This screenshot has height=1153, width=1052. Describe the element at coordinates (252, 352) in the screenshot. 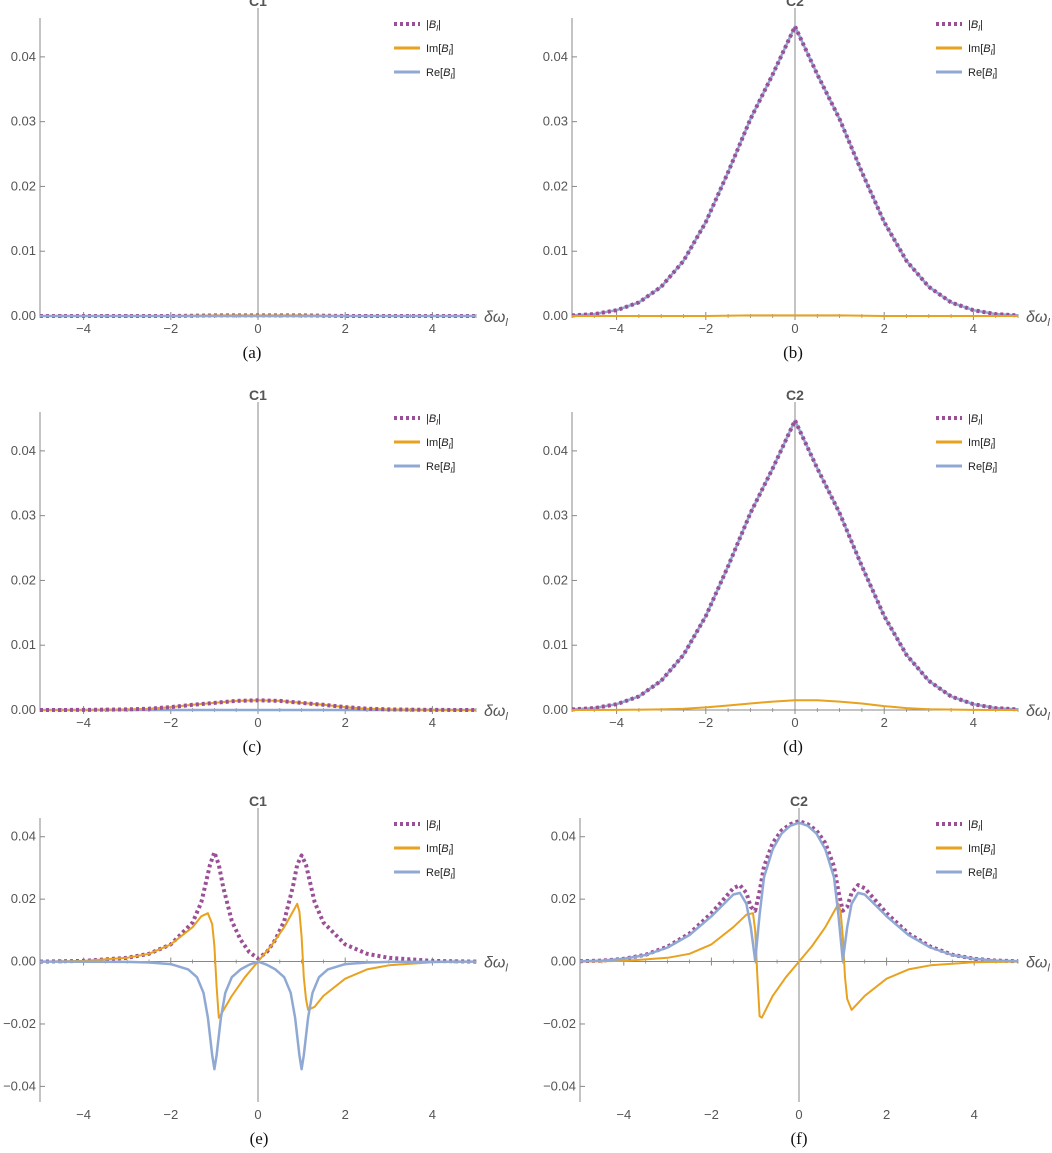

I see `panel-caption: (a)` at that location.